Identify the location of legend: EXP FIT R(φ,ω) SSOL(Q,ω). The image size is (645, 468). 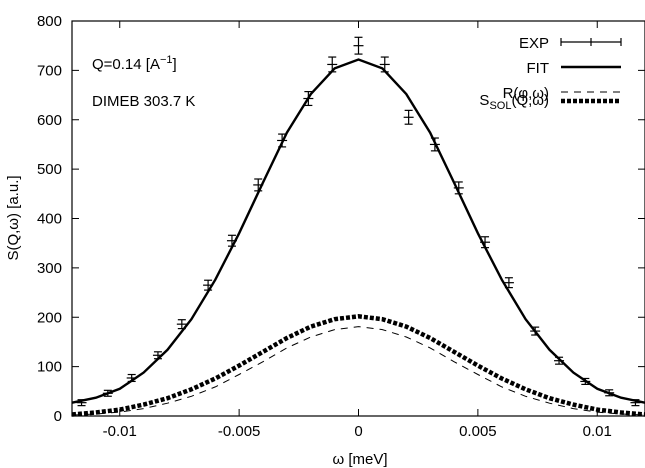
(550, 73).